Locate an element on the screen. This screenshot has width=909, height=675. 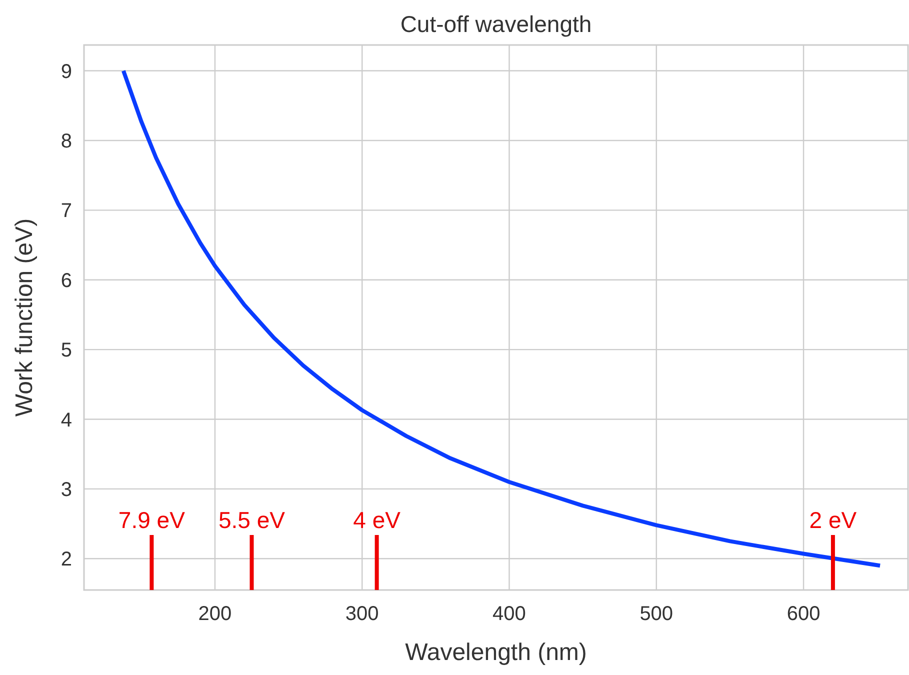
x-tick-label: 200 is located at coordinates (215, 614).